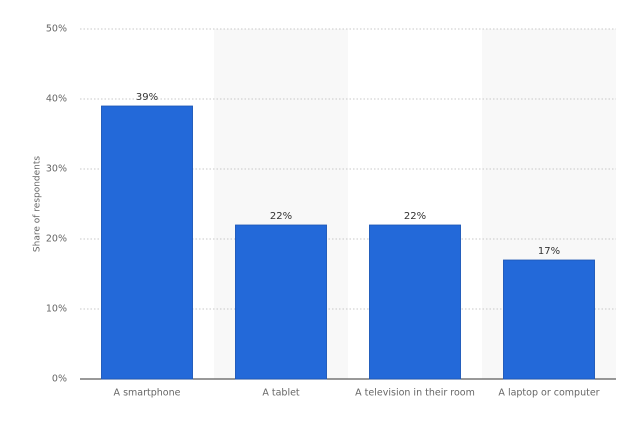  Describe the element at coordinates (56, 169) in the screenshot. I see `y-tick-label: 30%` at that location.